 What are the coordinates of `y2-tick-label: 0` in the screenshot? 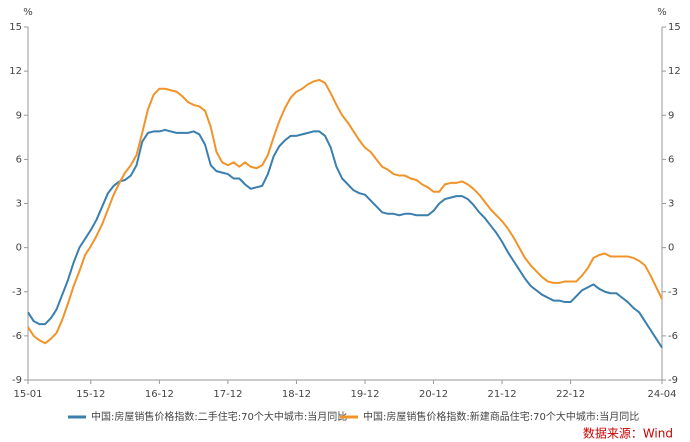 It's located at (671, 248).